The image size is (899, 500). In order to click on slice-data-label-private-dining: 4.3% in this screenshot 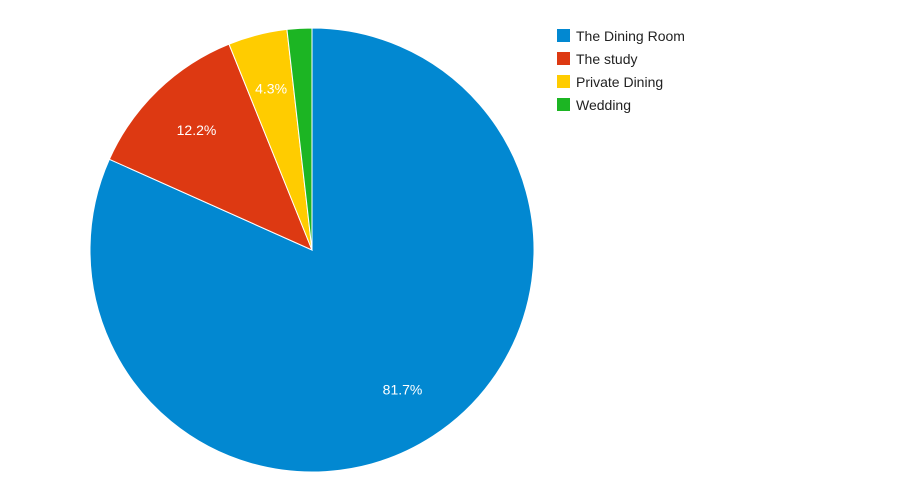, I will do `click(271, 89)`.